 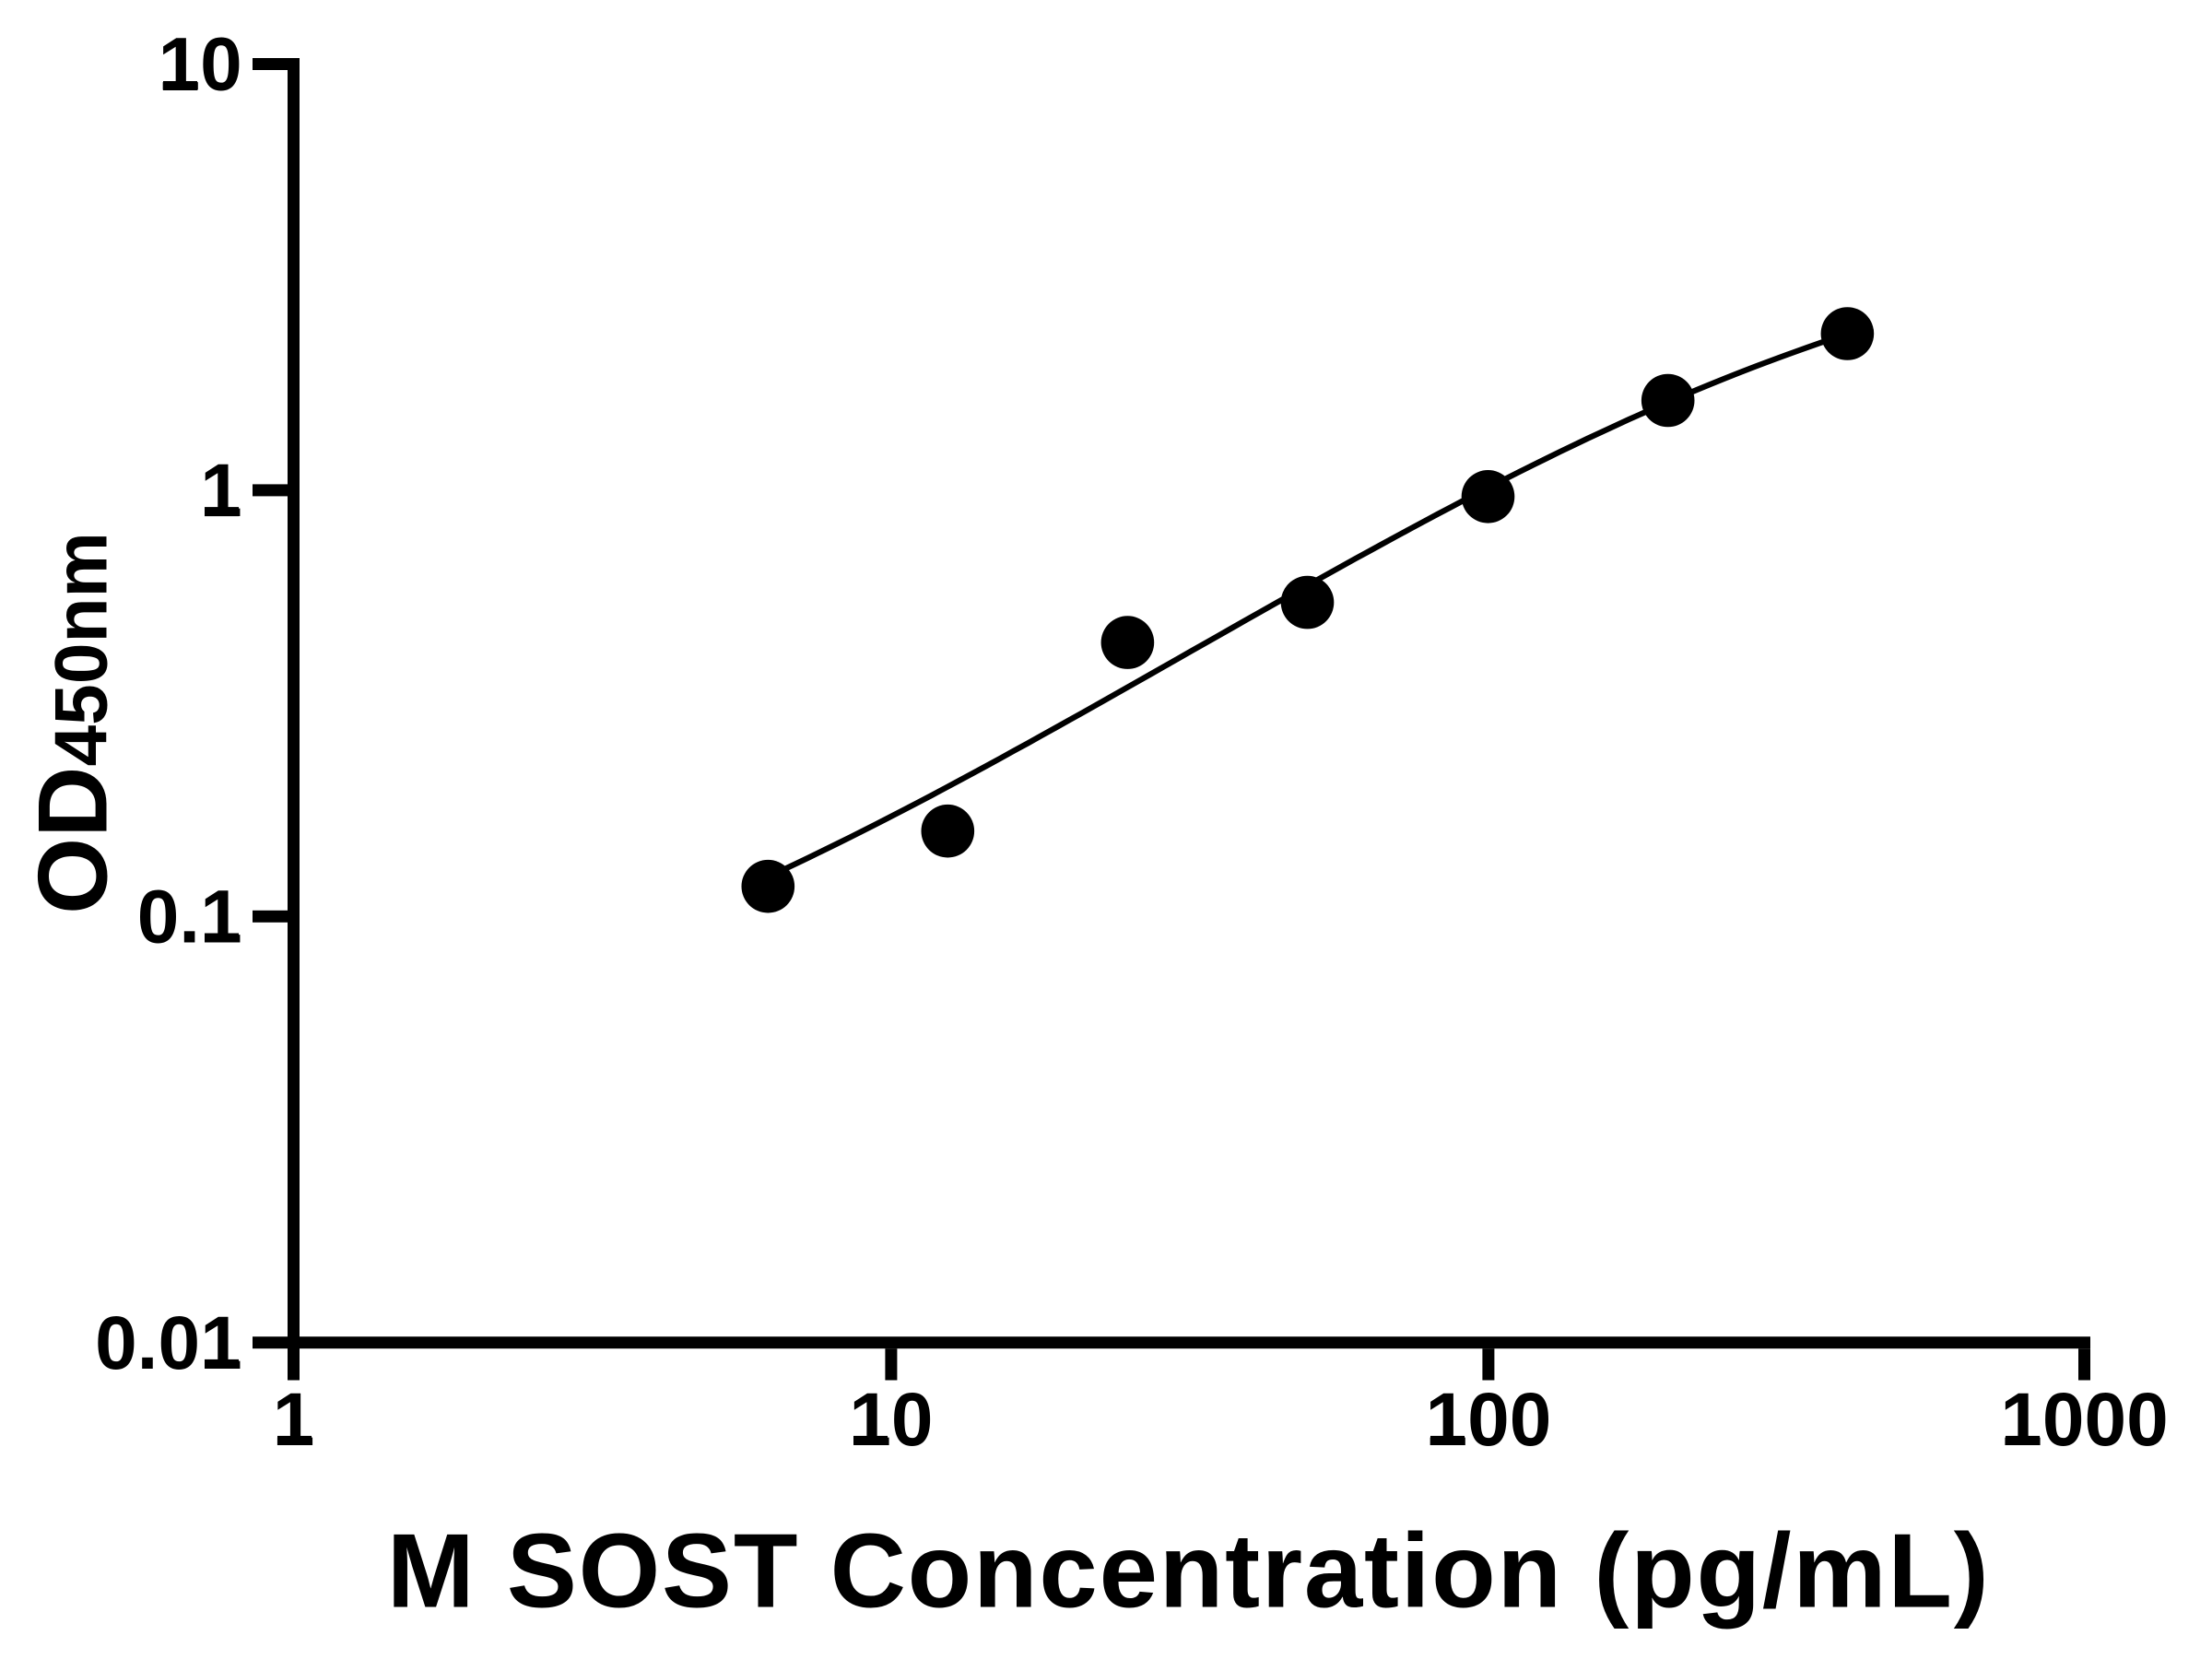 I want to click on svg-text: 1000, so click(x=2084, y=1420).